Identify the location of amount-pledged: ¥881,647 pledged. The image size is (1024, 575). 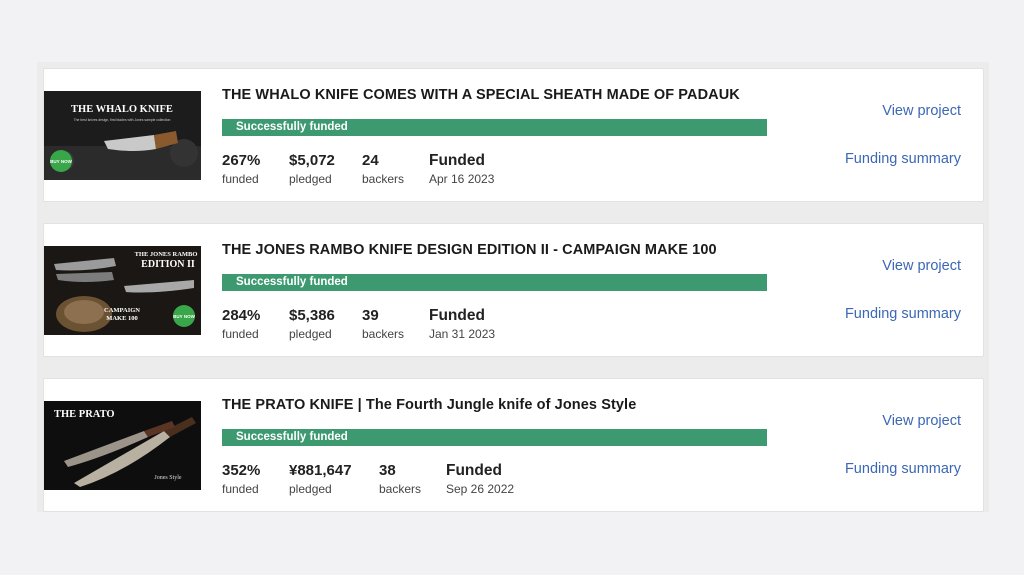
(320, 479).